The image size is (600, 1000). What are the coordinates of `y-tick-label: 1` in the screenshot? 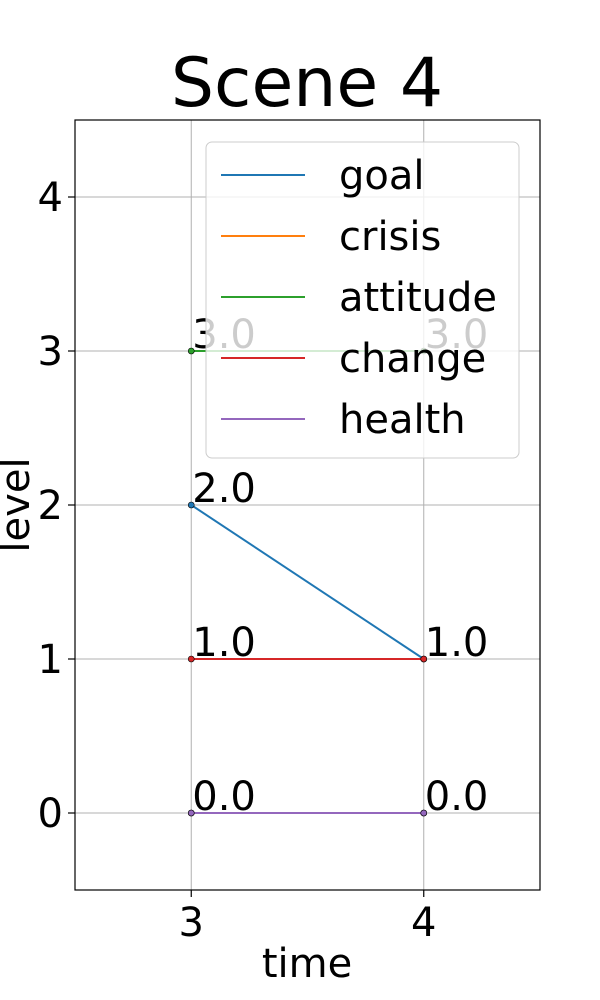 It's located at (50, 660).